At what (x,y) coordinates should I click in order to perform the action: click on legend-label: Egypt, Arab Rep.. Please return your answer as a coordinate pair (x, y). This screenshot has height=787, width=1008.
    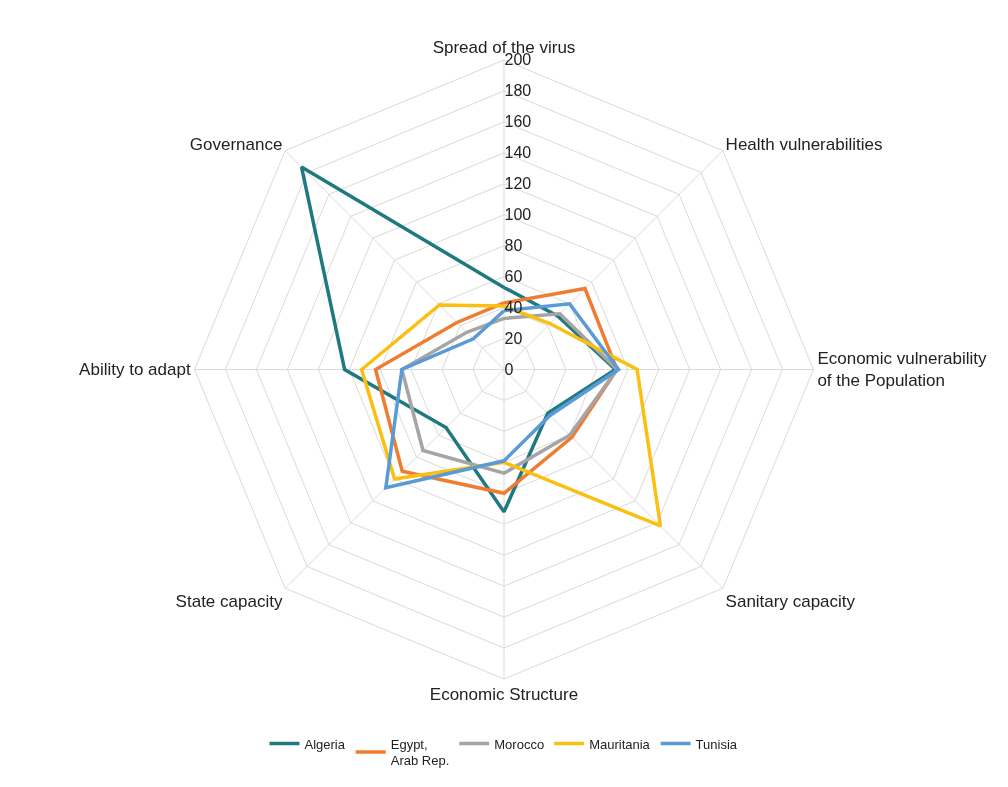
    Looking at the image, I should click on (420, 752).